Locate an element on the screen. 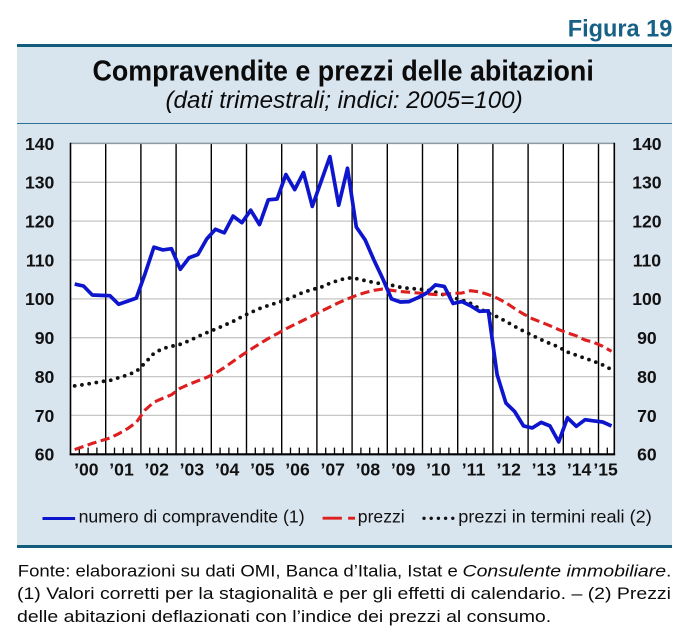 The height and width of the screenshot is (639, 689). svg-text: ’10 is located at coordinates (438, 469).